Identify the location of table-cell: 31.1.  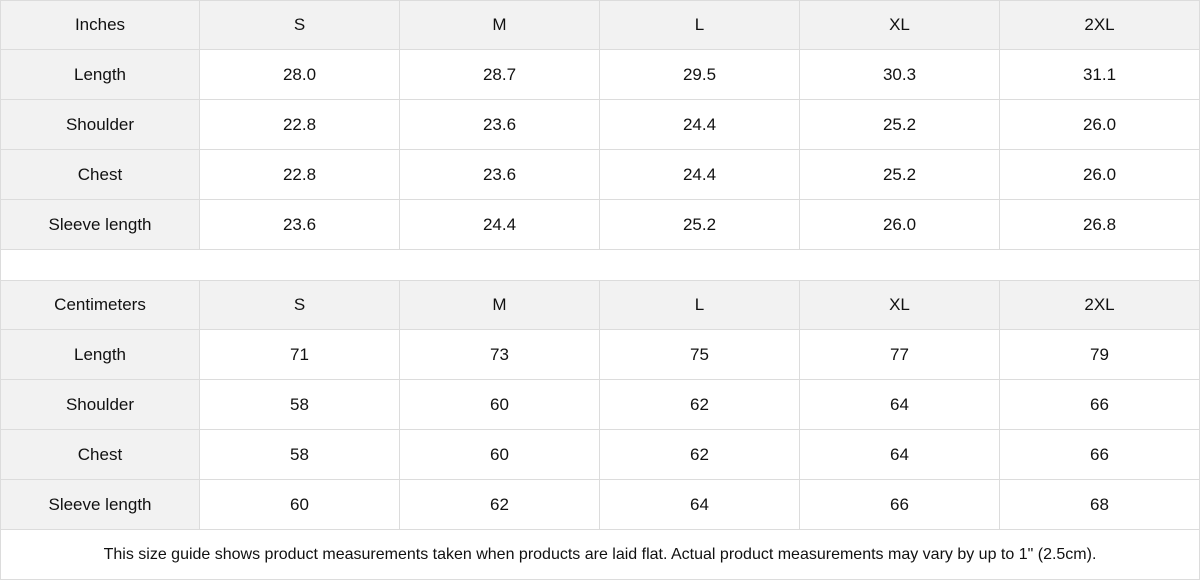
(1100, 75).